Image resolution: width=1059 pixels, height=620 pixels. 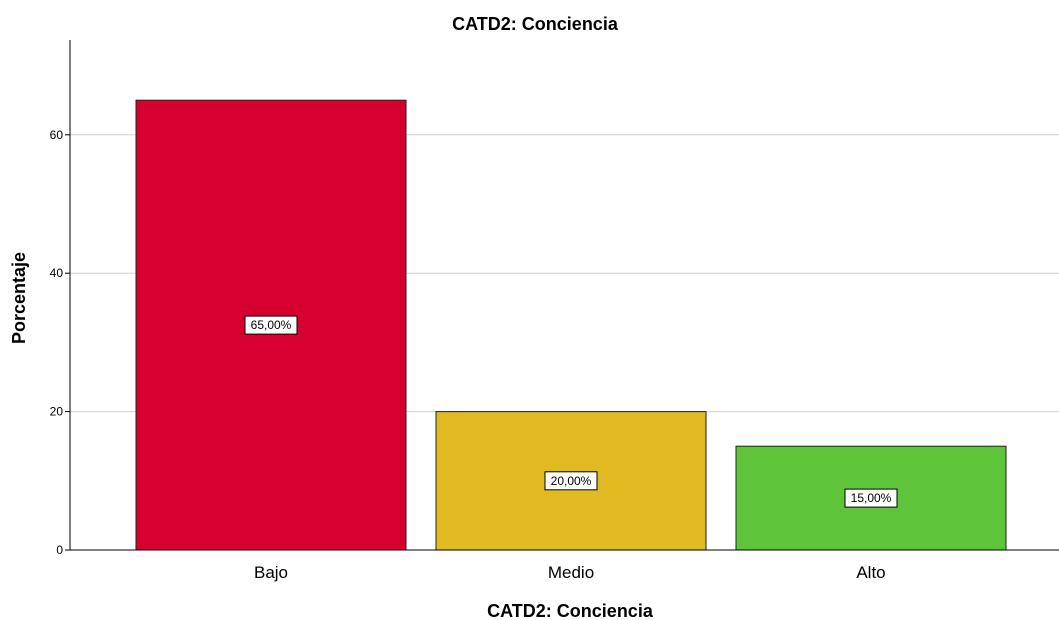 I want to click on data-label-text: 65,00%, so click(x=271, y=325).